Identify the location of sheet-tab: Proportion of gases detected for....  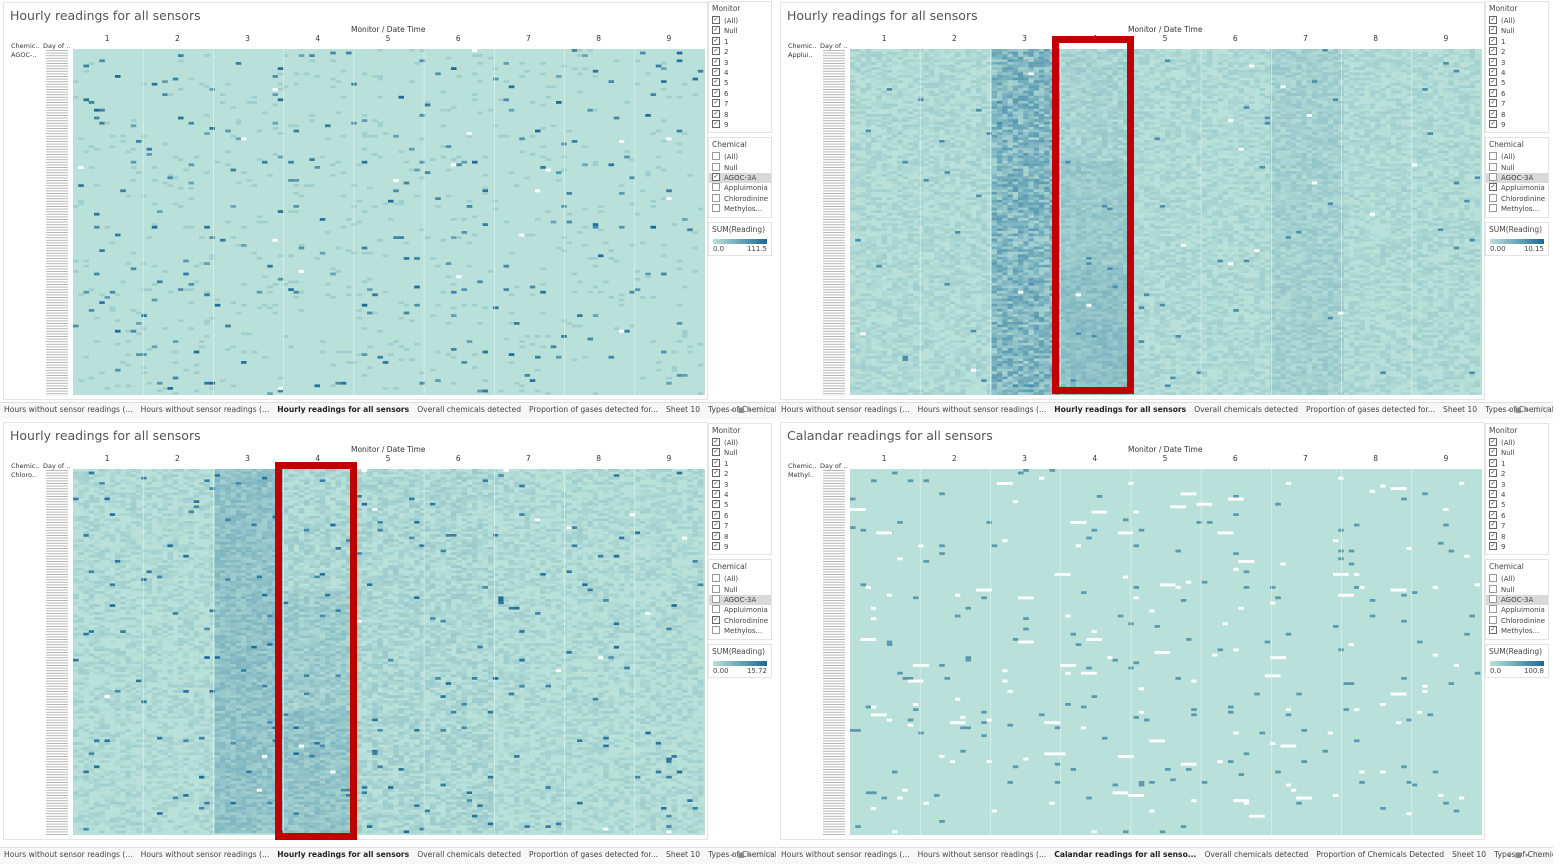
(593, 410).